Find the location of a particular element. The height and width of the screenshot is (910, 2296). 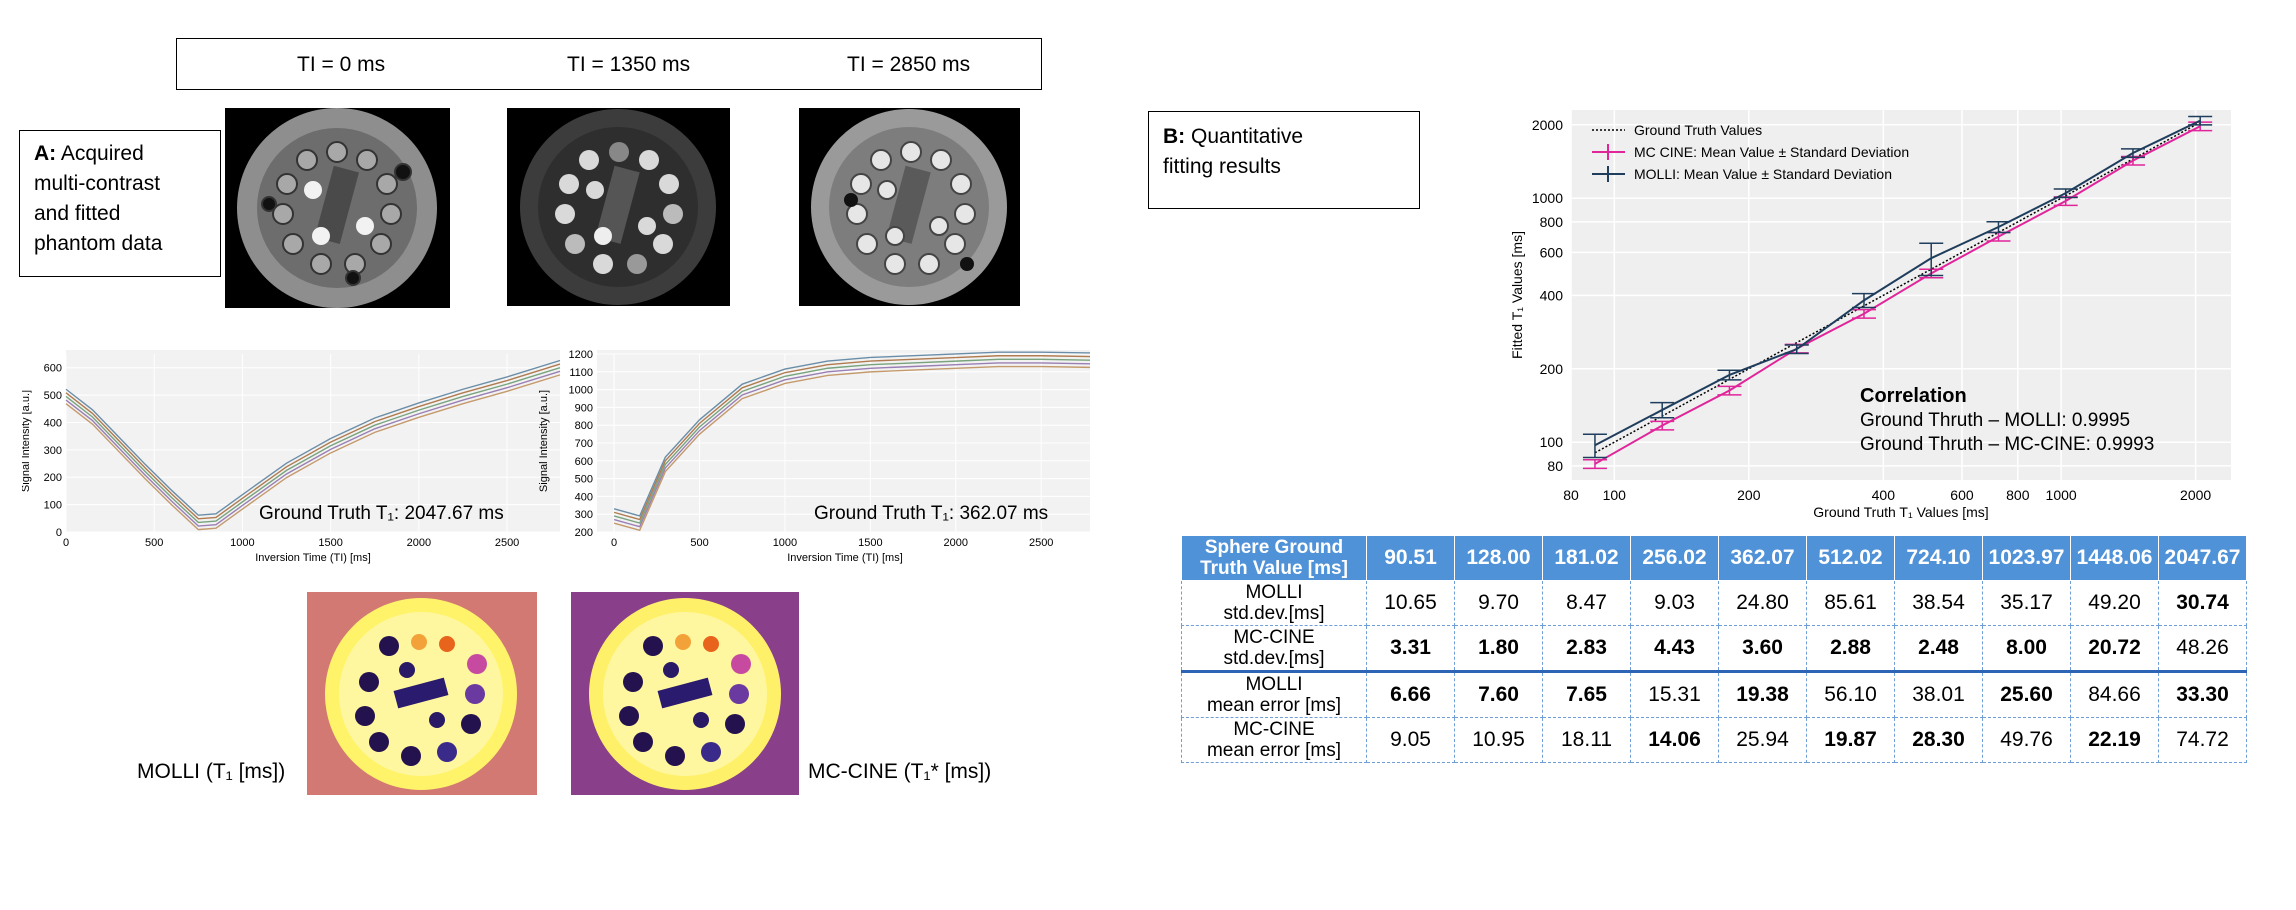

mccine-map-graphic is located at coordinates (685, 693).